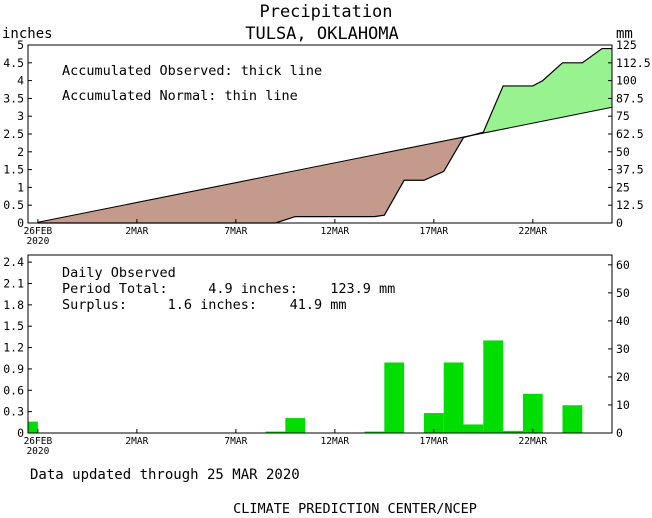 This screenshot has height=518, width=652. Describe the element at coordinates (623, 405) in the screenshot. I see `bottom-right-tick-label: 10` at that location.